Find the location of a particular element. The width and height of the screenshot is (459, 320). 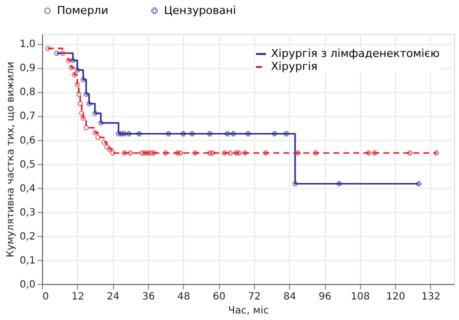

y-tick-label: 0,3 is located at coordinates (28, 212).